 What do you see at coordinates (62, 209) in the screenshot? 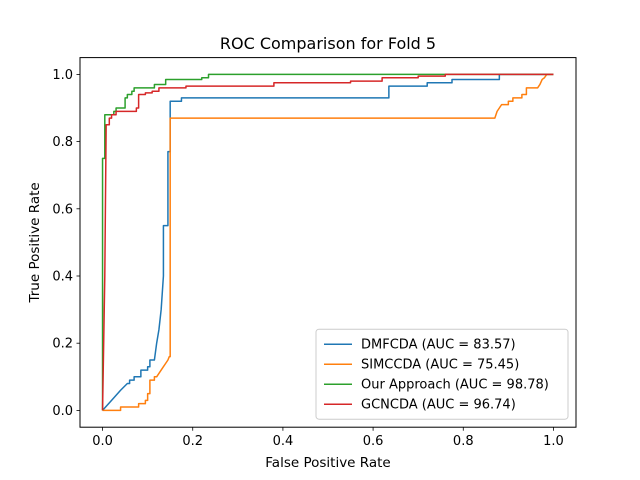
I see `y-tick-label: 0.6` at bounding box center [62, 209].